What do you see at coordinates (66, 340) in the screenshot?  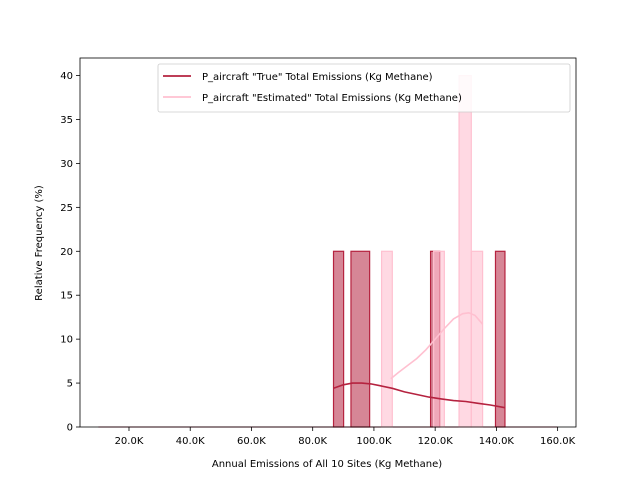 I see `y-tick-label: 10` at bounding box center [66, 340].